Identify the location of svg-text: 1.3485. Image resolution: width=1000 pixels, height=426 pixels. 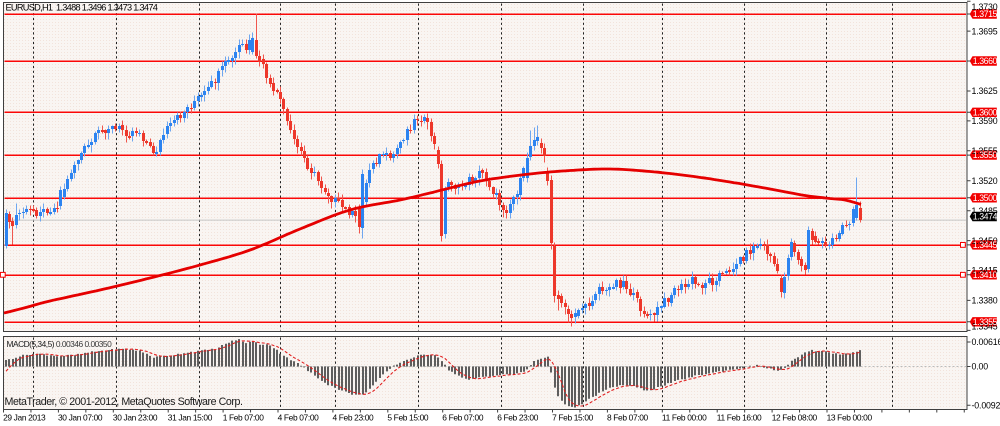
(985, 211).